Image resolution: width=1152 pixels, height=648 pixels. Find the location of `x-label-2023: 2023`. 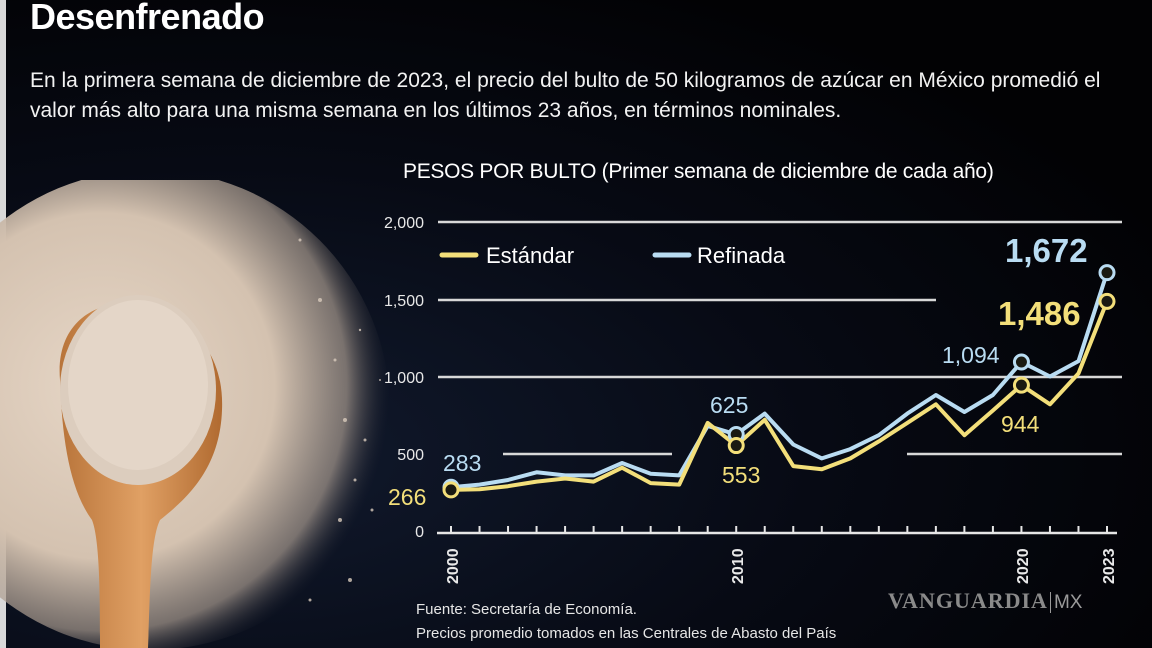

x-label-2023: 2023 is located at coordinates (1109, 566).